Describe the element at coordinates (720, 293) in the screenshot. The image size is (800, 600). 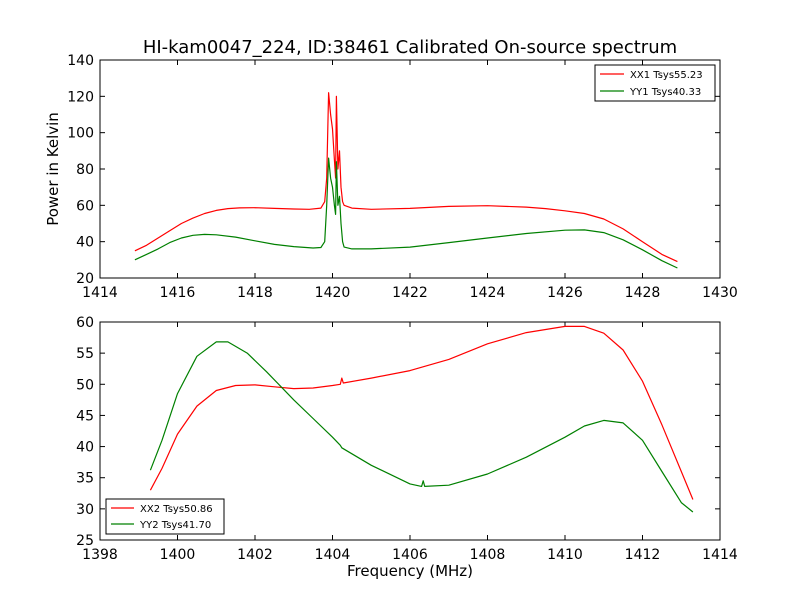
I see `top-x-tick-label: 1430` at that location.